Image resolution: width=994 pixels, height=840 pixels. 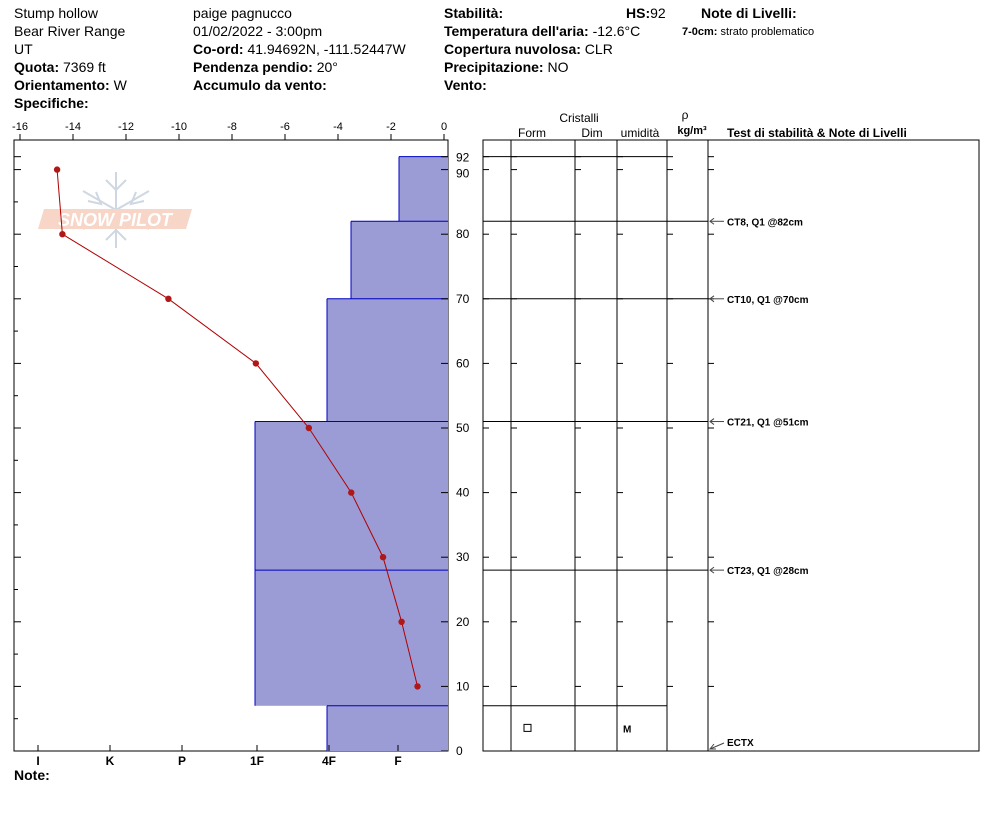 What do you see at coordinates (527, 727) in the screenshot?
I see `grain-form-symbol` at bounding box center [527, 727].